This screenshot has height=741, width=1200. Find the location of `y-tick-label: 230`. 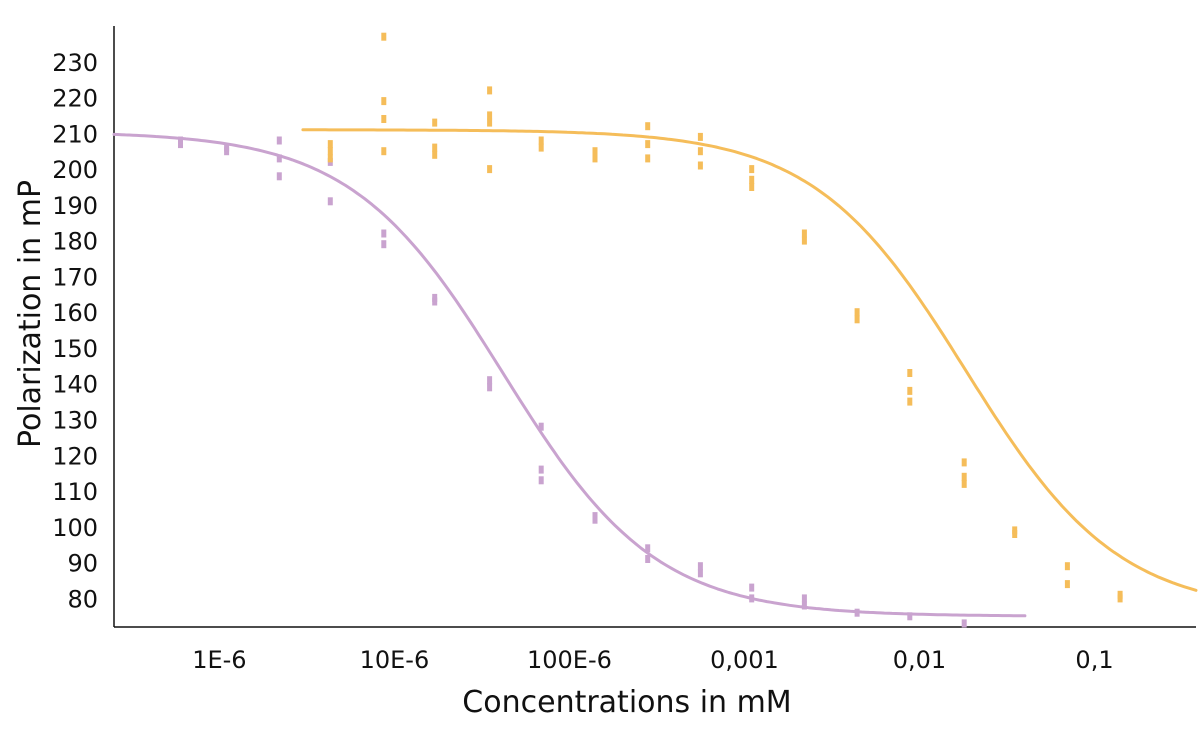

y-tick-label: 230 is located at coordinates (75, 63).